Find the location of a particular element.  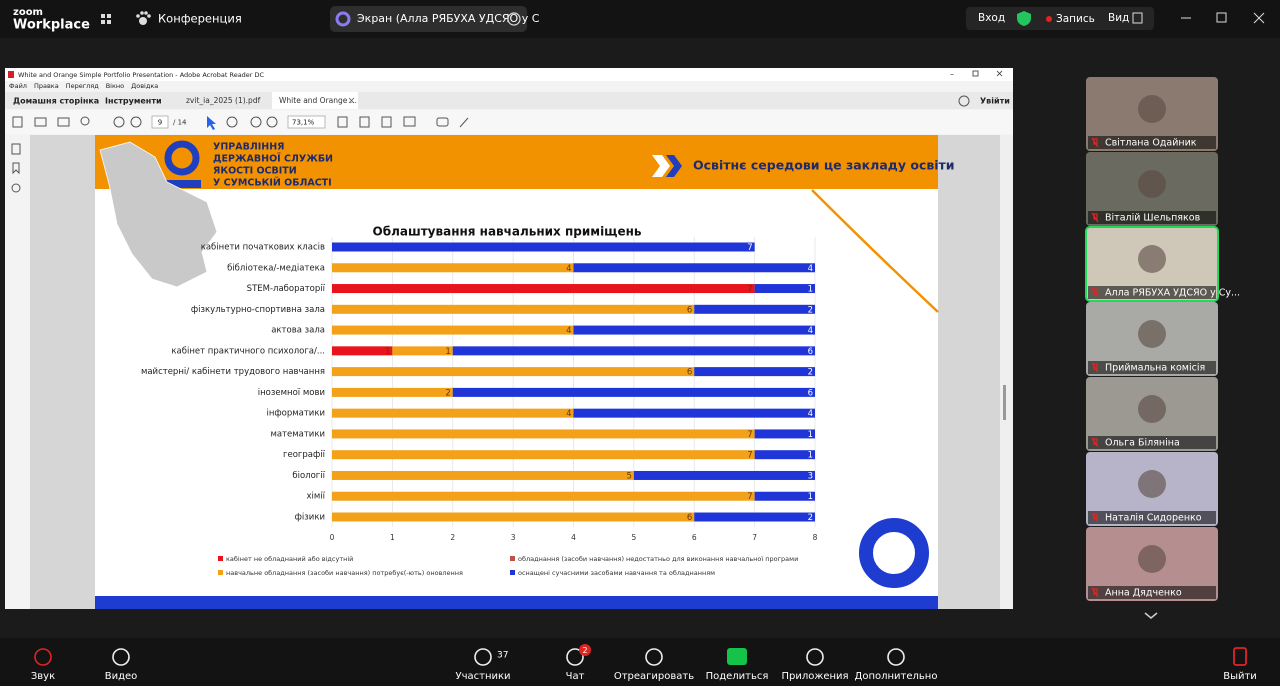

tab-close is located at coordinates (351, 100).